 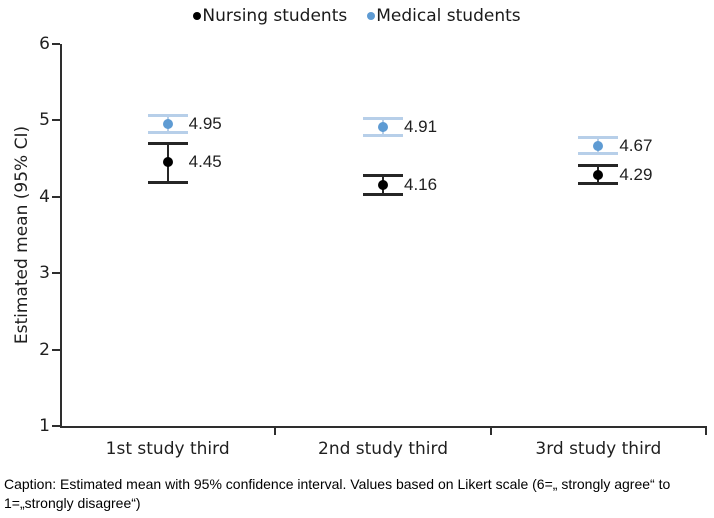 What do you see at coordinates (167, 449) in the screenshot?
I see `x-category-label: 1st study third` at bounding box center [167, 449].